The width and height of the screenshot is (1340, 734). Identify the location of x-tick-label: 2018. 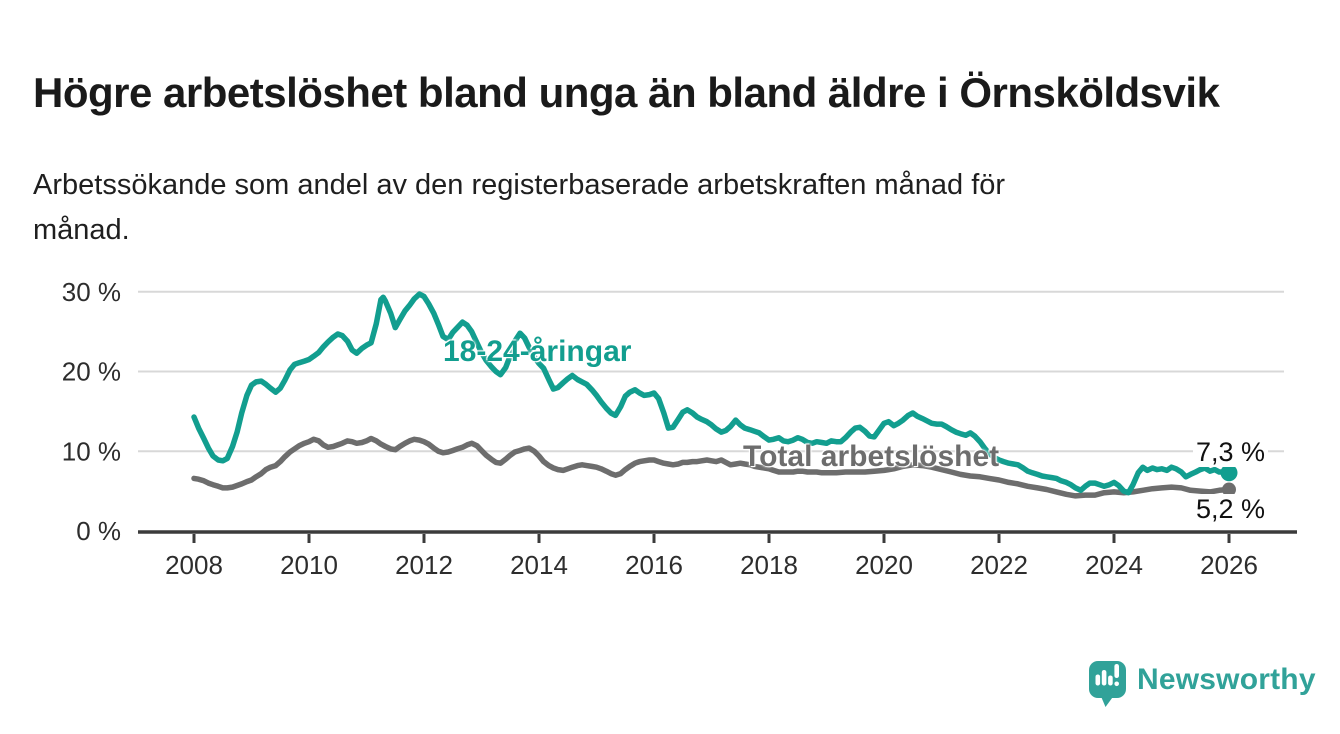
(769, 565).